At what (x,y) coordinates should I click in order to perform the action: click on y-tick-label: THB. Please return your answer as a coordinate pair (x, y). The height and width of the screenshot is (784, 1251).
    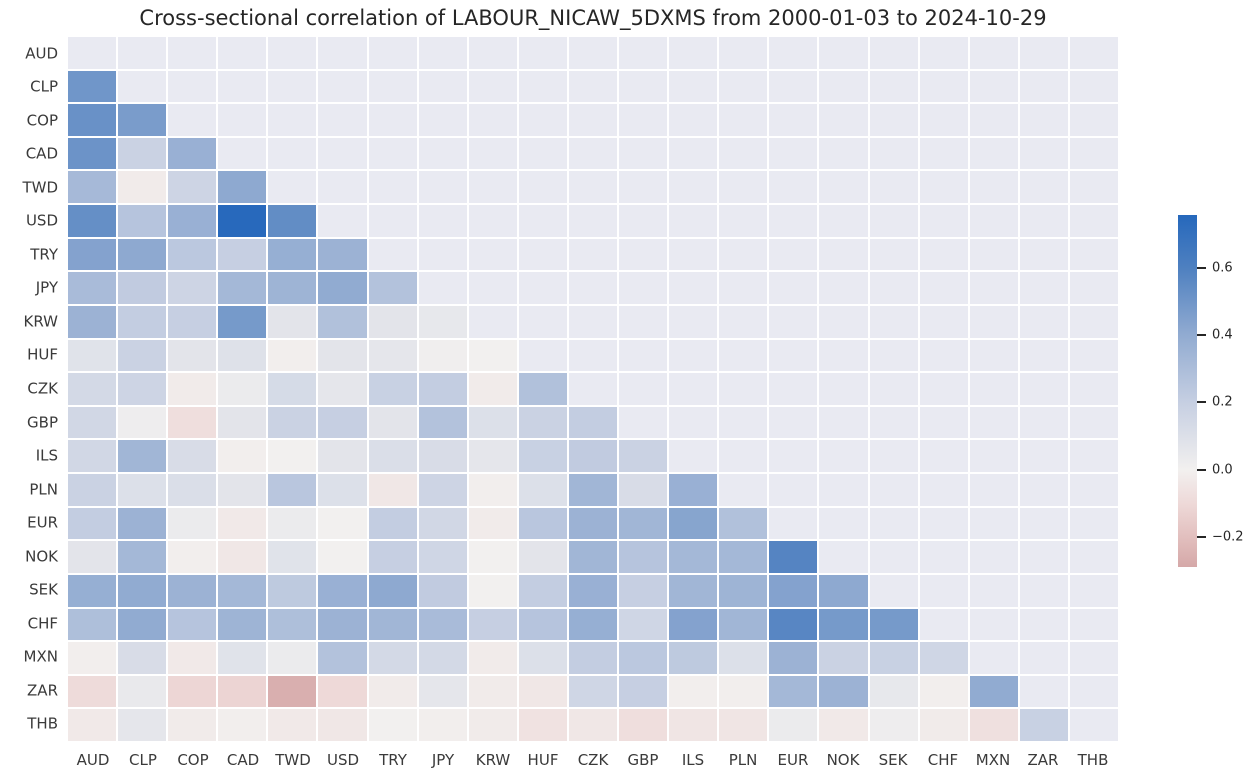
    Looking at the image, I should click on (42, 723).